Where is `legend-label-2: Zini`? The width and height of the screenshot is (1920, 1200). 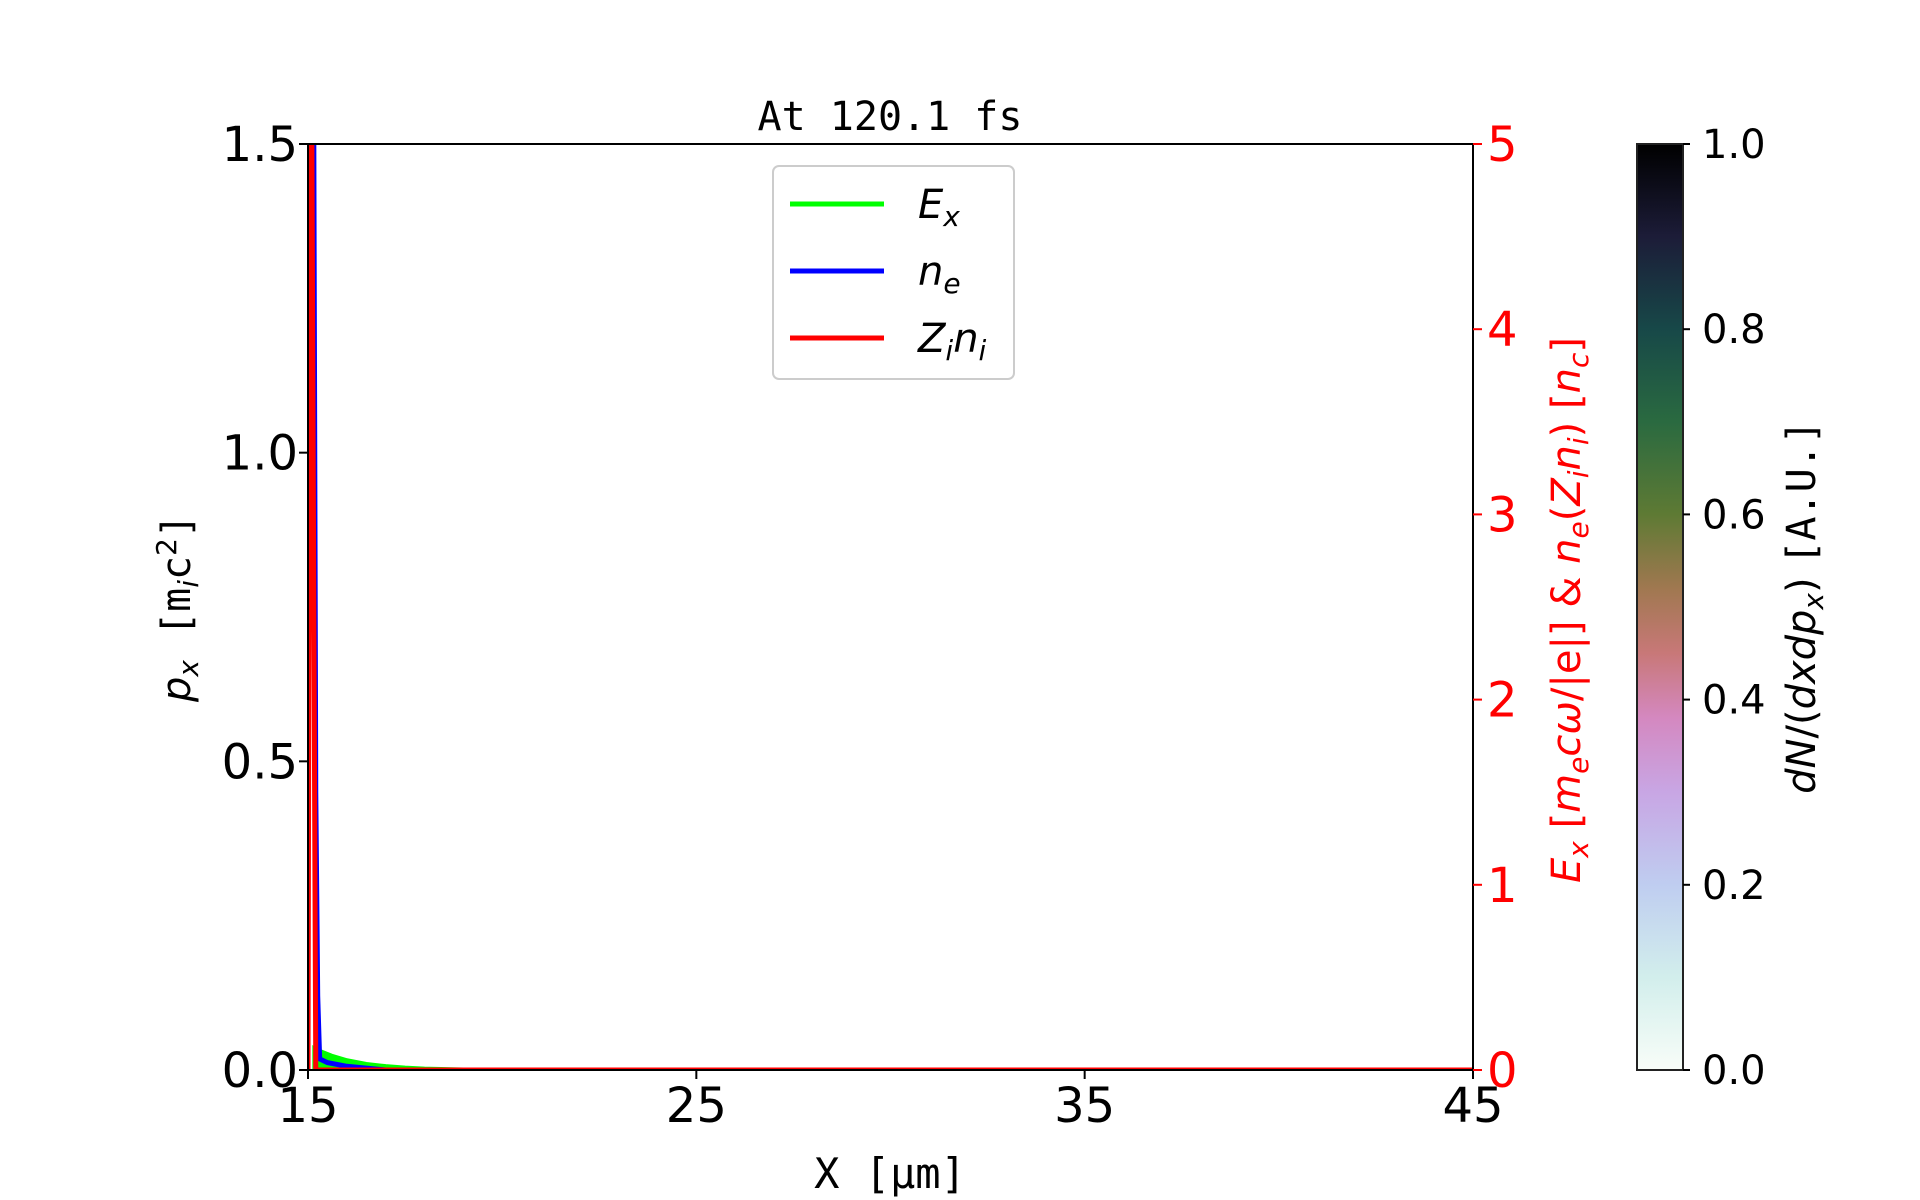
legend-label-2: Zini is located at coordinates (952, 341).